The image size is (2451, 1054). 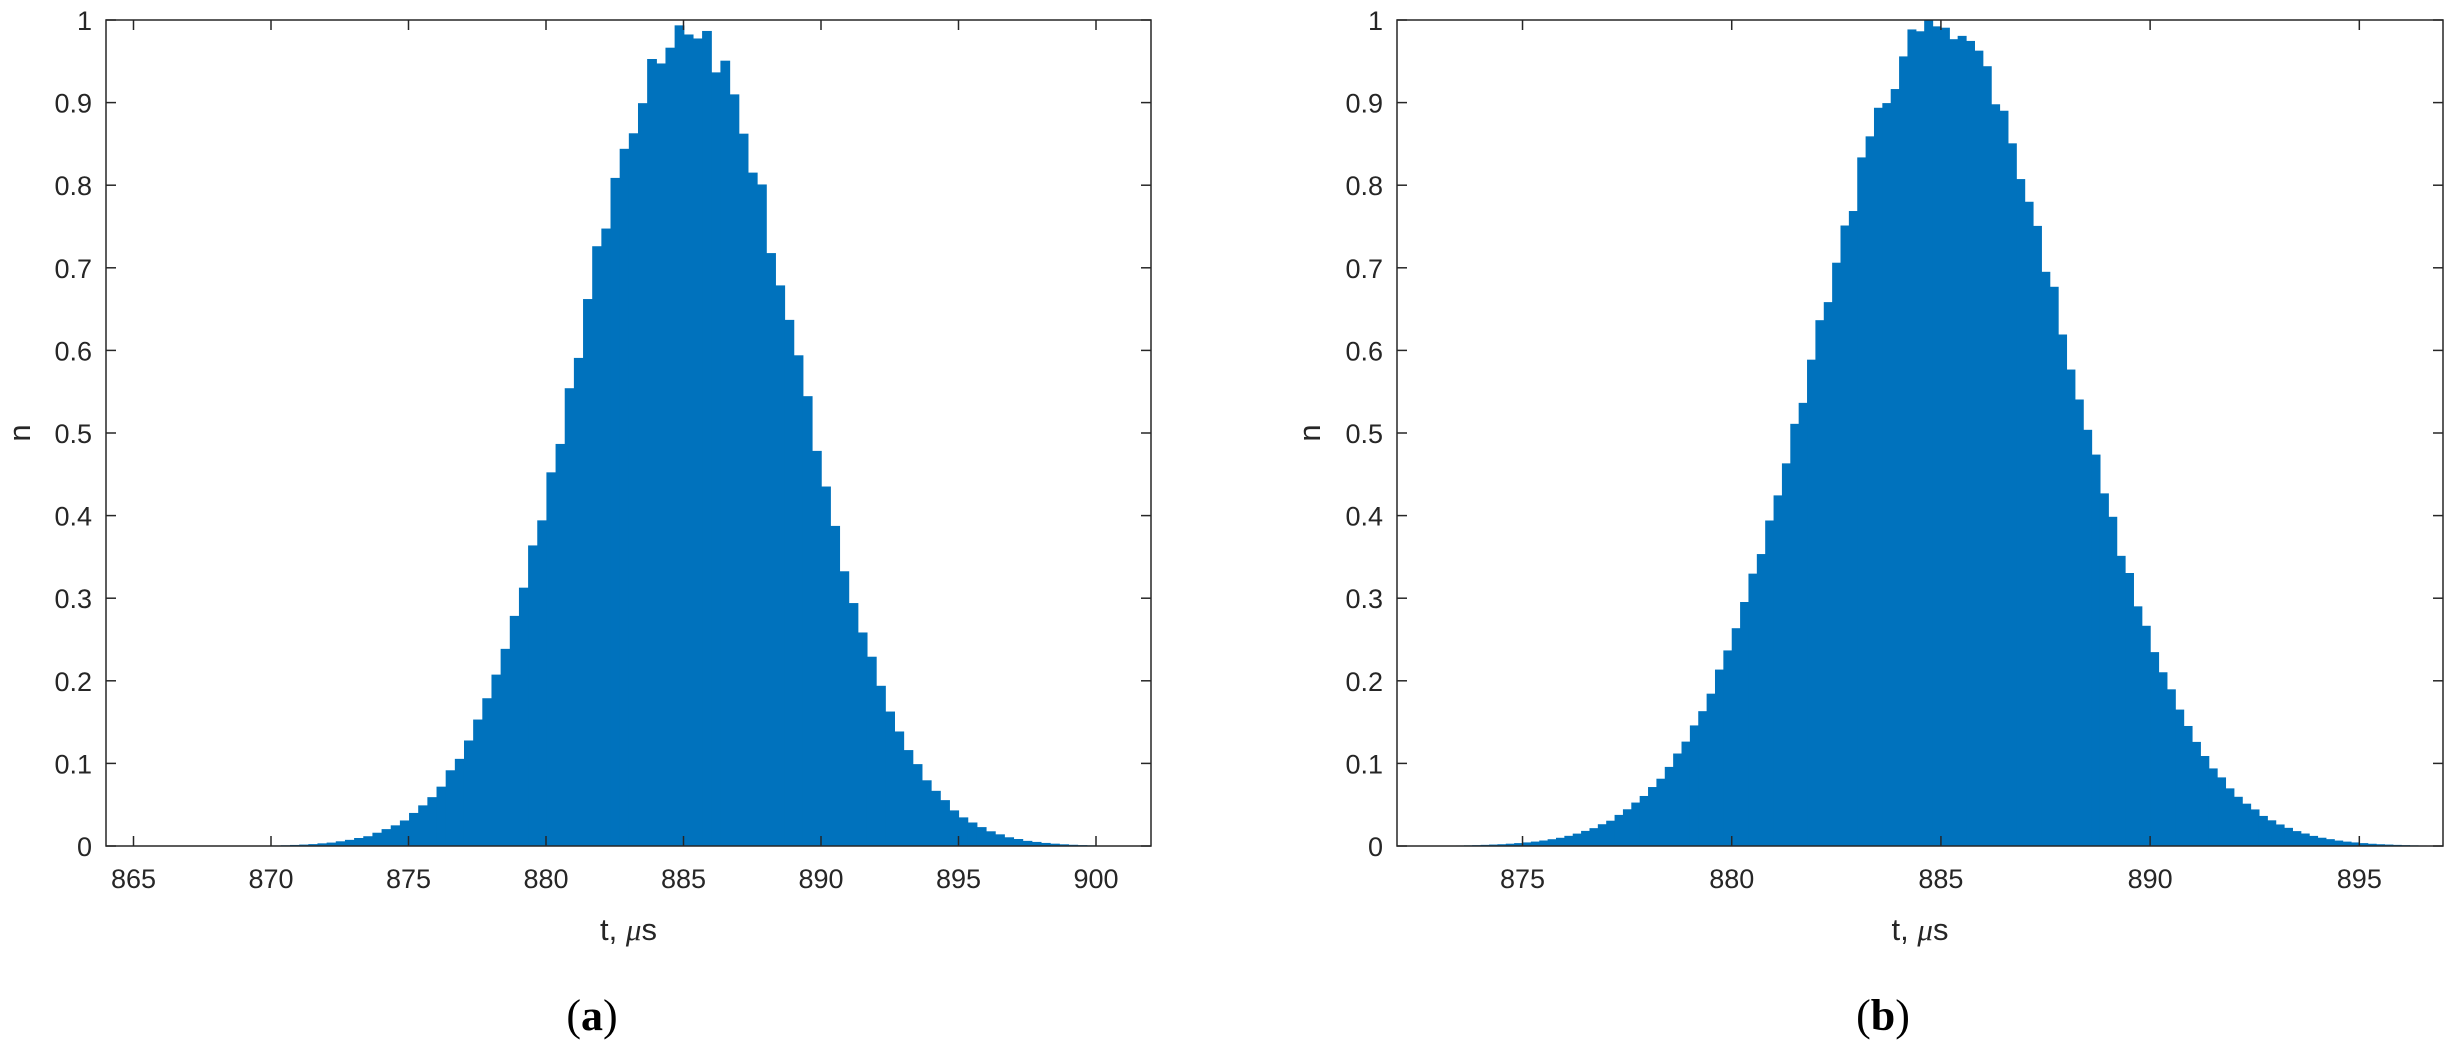 What do you see at coordinates (1522, 879) in the screenshot?
I see `x-tick-label: 875` at bounding box center [1522, 879].